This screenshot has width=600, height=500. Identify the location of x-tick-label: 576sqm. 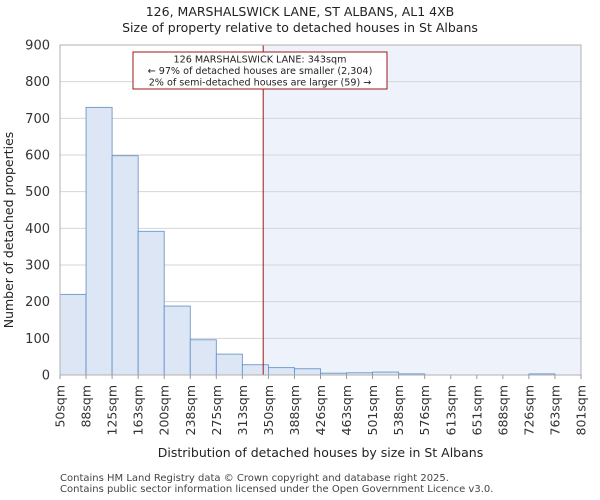
(424, 410).